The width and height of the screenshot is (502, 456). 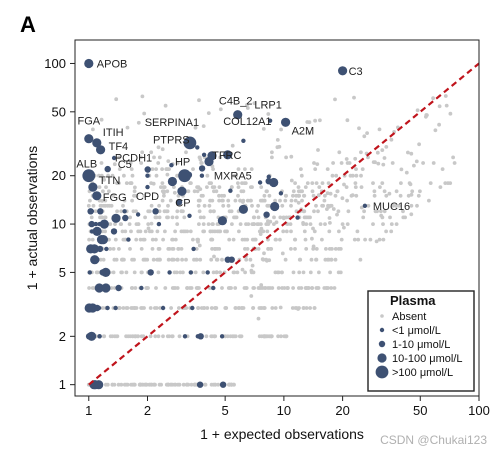 I want to click on gene-label: C3, so click(x=356, y=72).